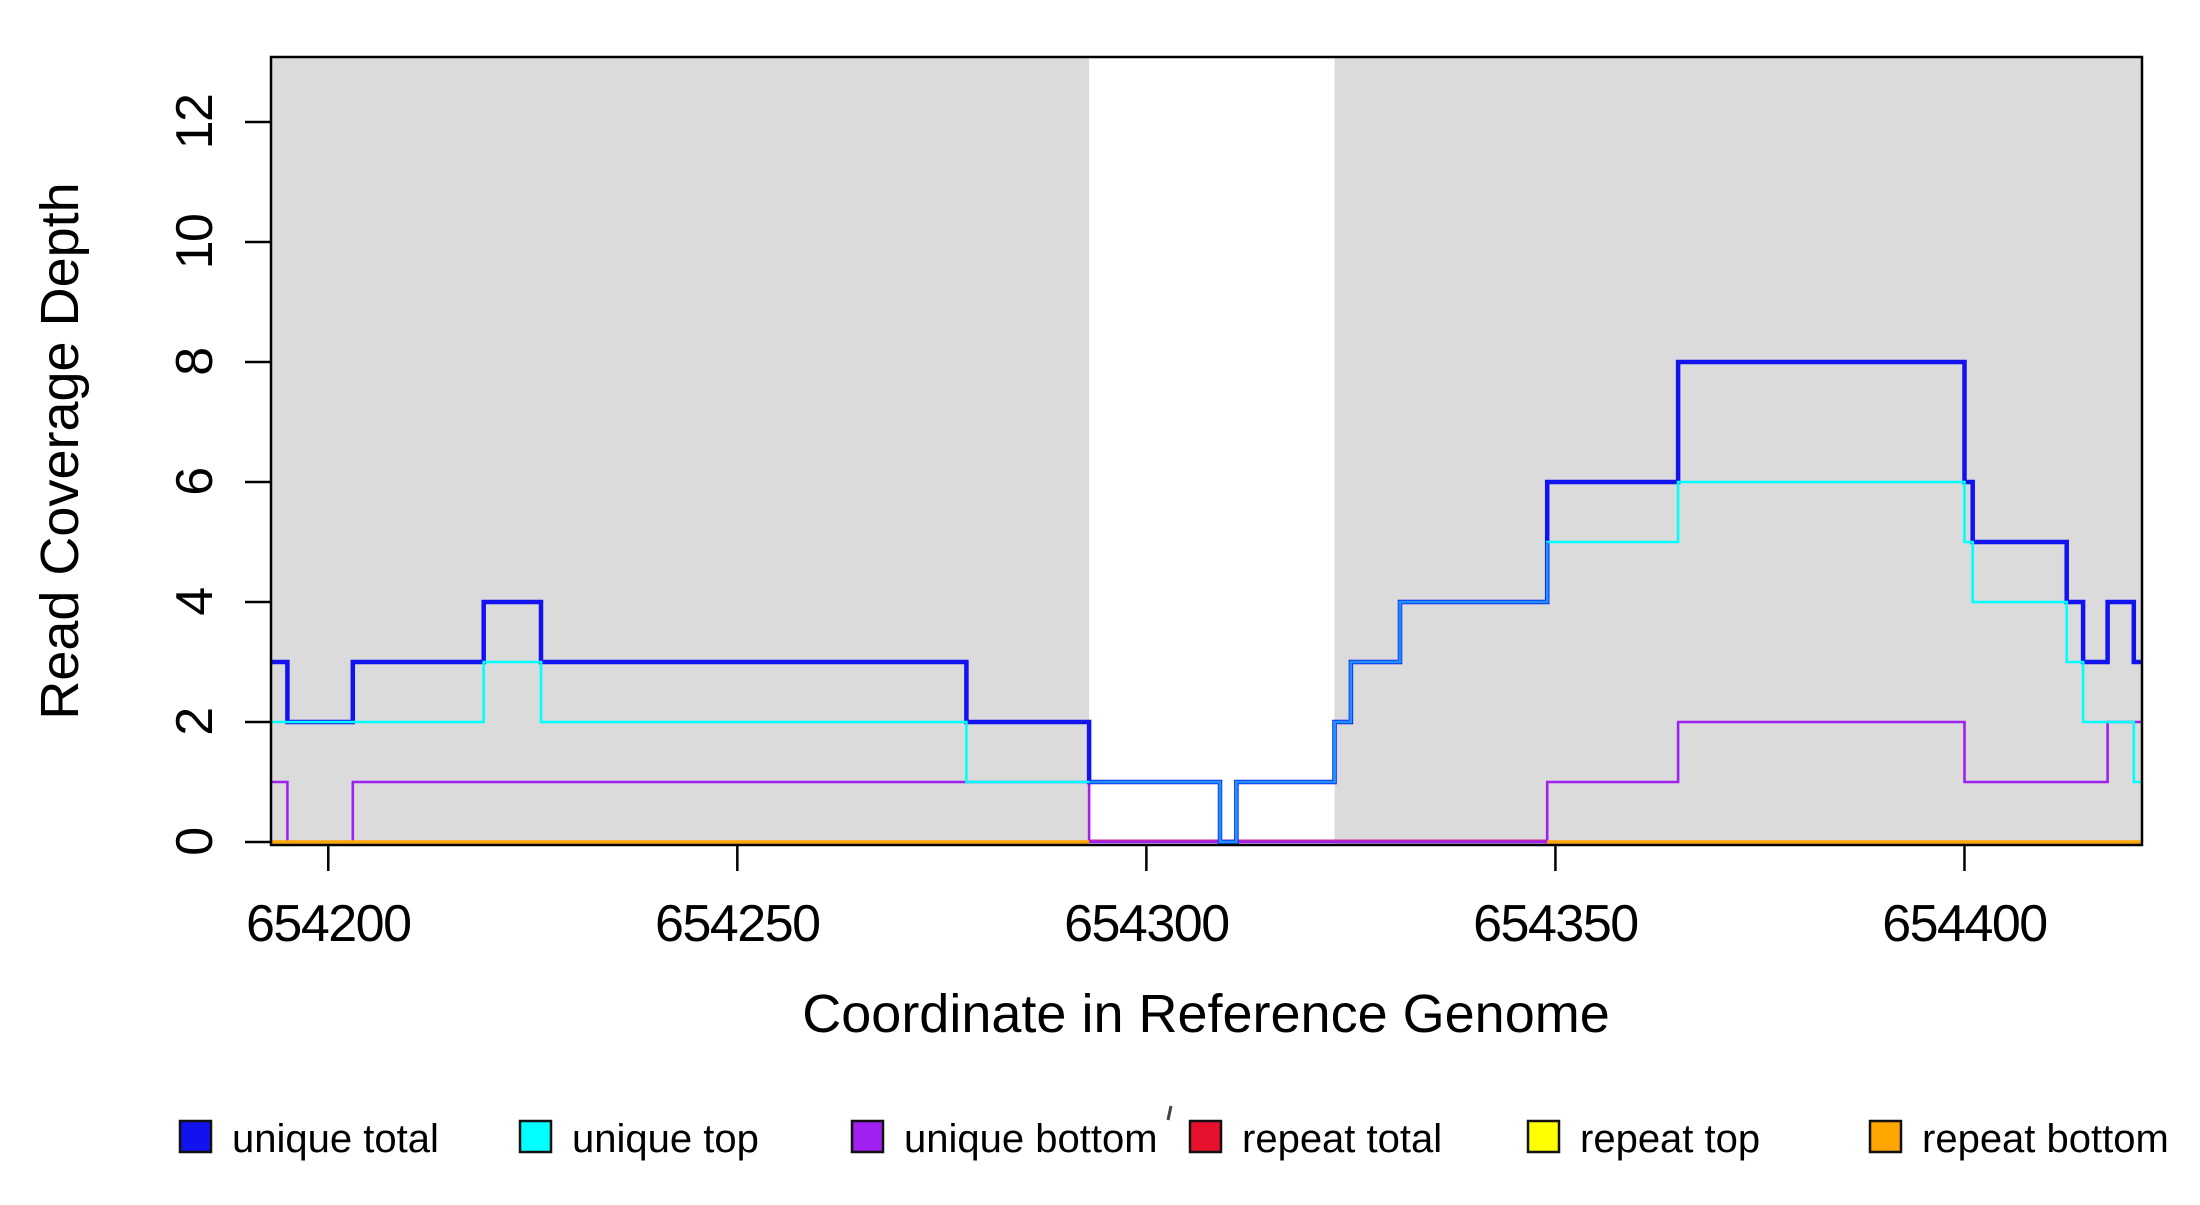  I want to click on legend-label-repeat-bottom: repeat bottom, so click(2045, 1139).